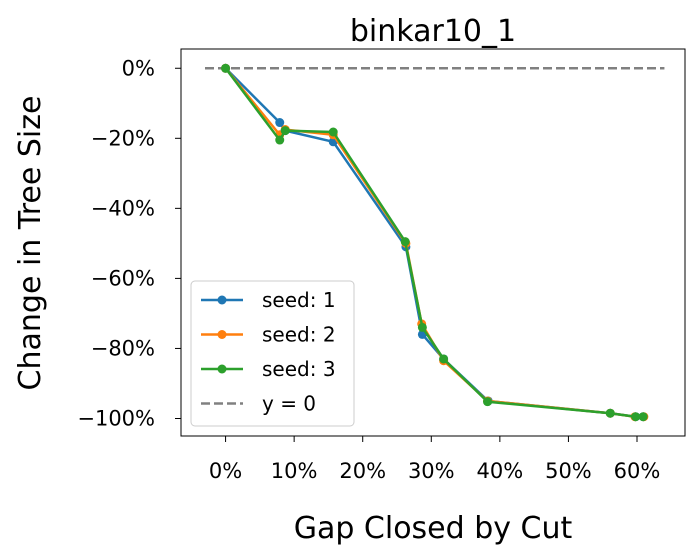 The width and height of the screenshot is (700, 560). Describe the element at coordinates (123, 348) in the screenshot. I see `y-tick-label: −80%` at that location.